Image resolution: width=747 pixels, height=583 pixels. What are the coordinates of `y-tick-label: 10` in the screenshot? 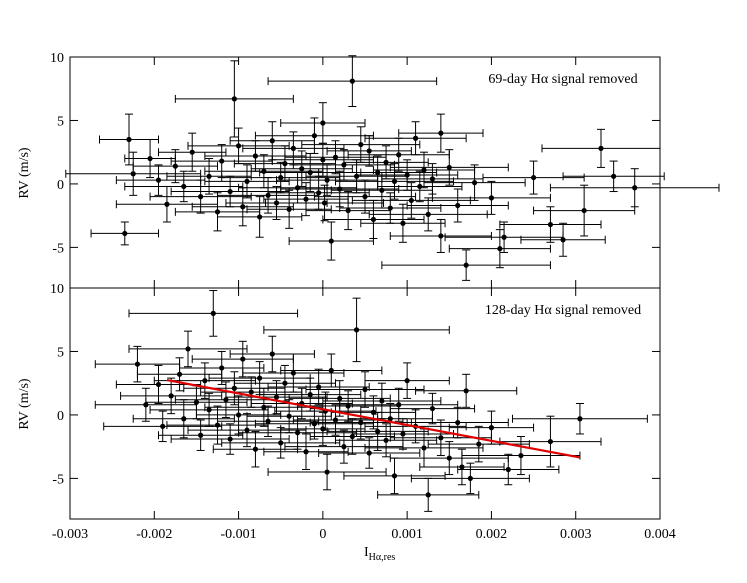 It's located at (57, 289).